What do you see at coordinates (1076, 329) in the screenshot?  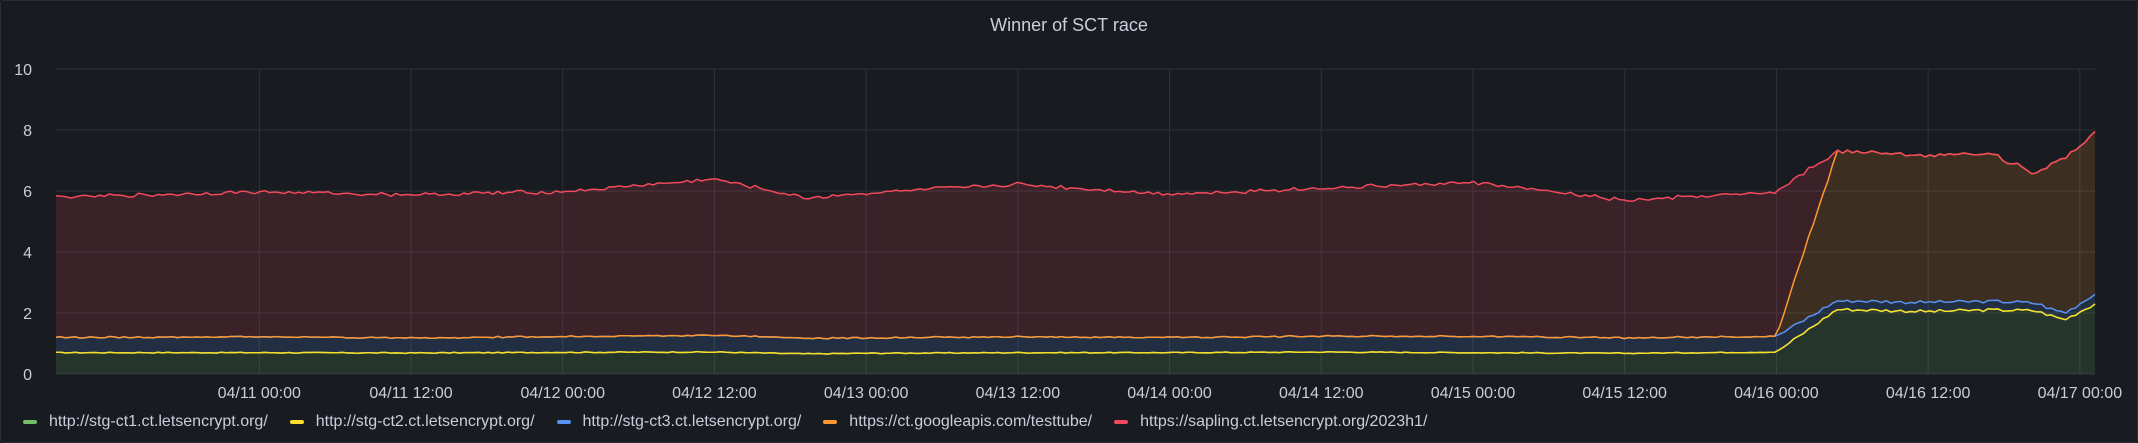 I see `series-line` at bounding box center [1076, 329].